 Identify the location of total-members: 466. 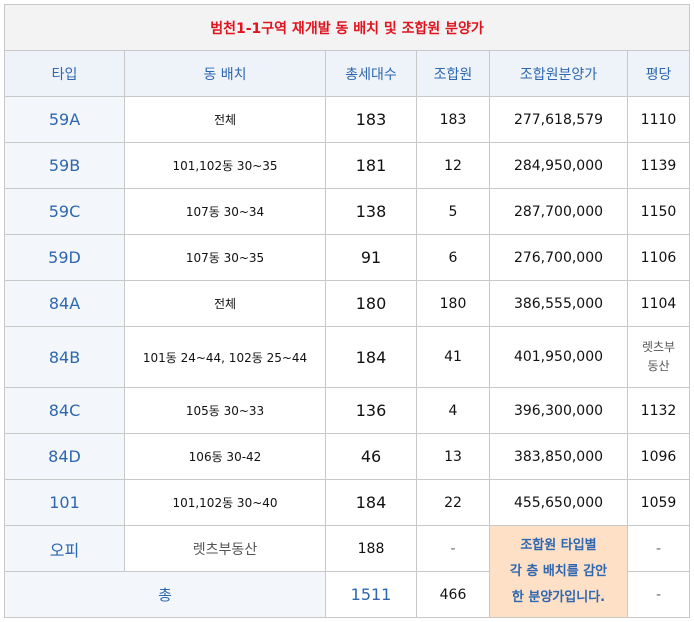
(453, 594).